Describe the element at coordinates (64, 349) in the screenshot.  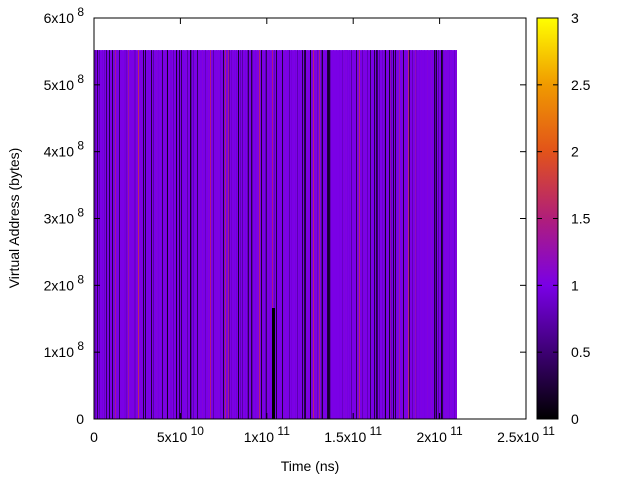
I see `y-tick-label: 1x10 8` at that location.